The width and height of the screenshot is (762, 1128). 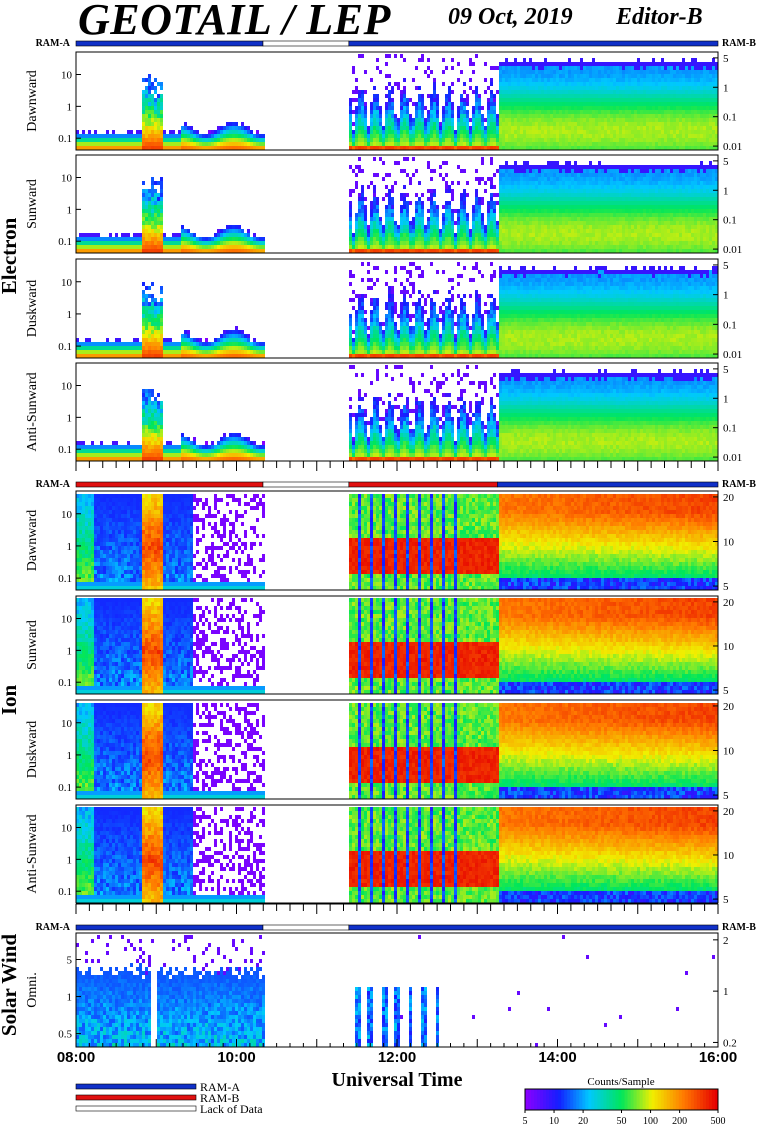 I want to click on plot-date: 09 Oct, 2019, so click(x=510, y=17).